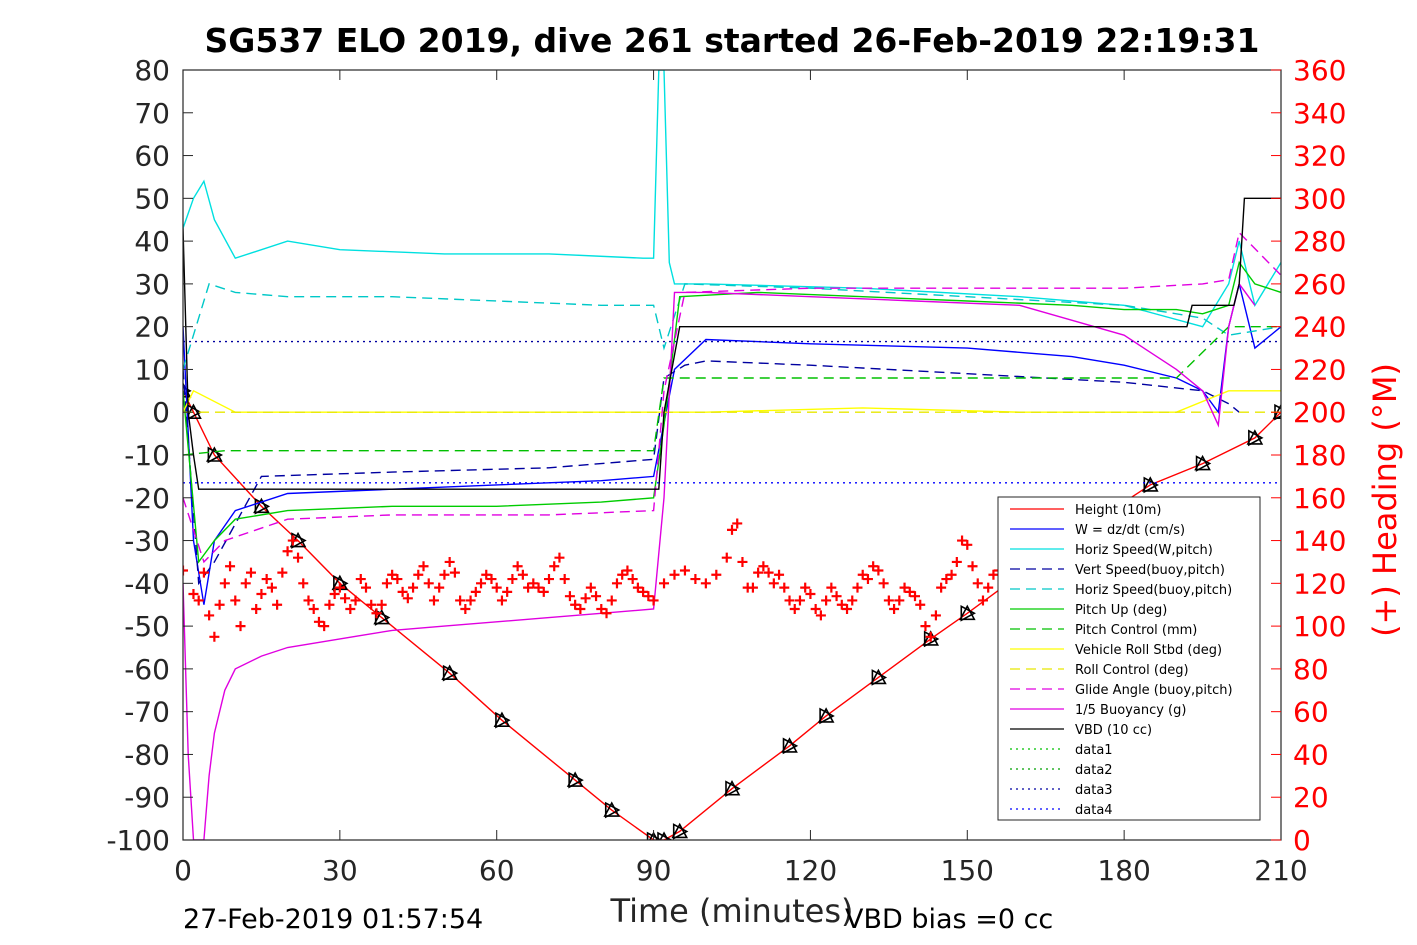 The image size is (1417, 945). Describe the element at coordinates (1144, 550) in the screenshot. I see `legend-label: Horiz Speed(W,pitch)` at that location.